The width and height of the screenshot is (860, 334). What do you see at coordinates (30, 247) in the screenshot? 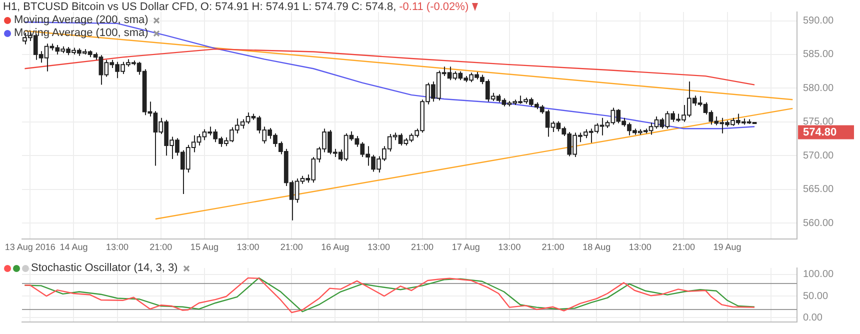
I see `x-tick-label: 13 Aug 2016` at bounding box center [30, 247].